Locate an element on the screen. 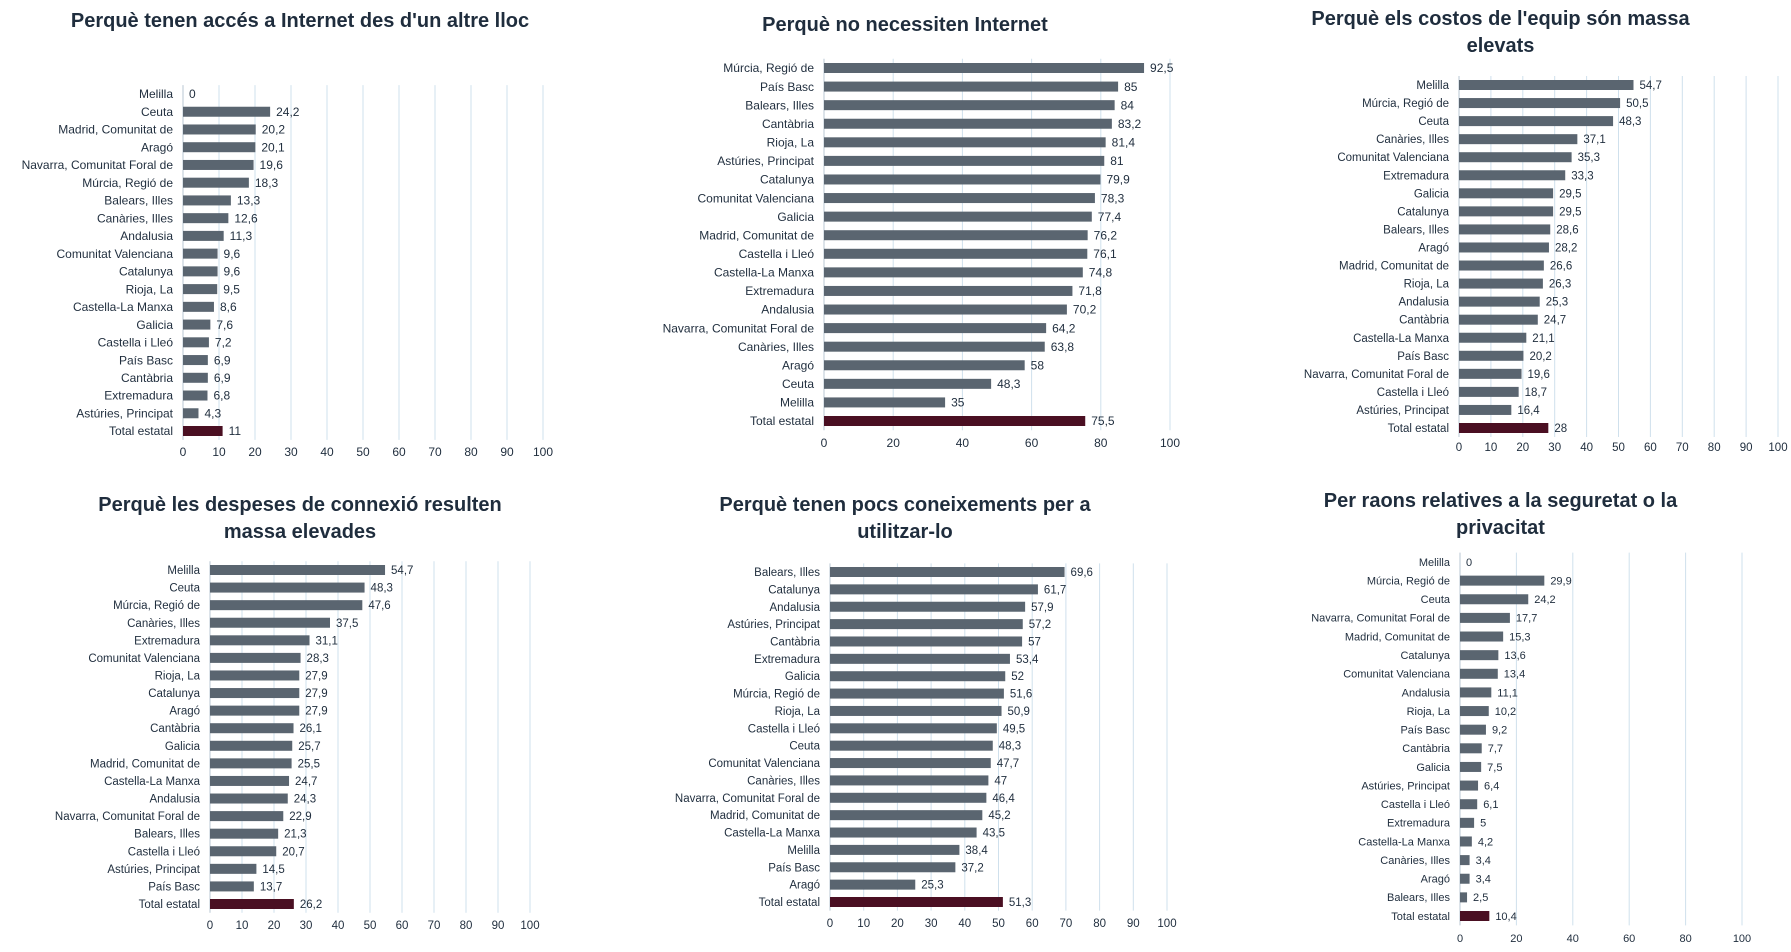  data-label: 85 is located at coordinates (1131, 87).